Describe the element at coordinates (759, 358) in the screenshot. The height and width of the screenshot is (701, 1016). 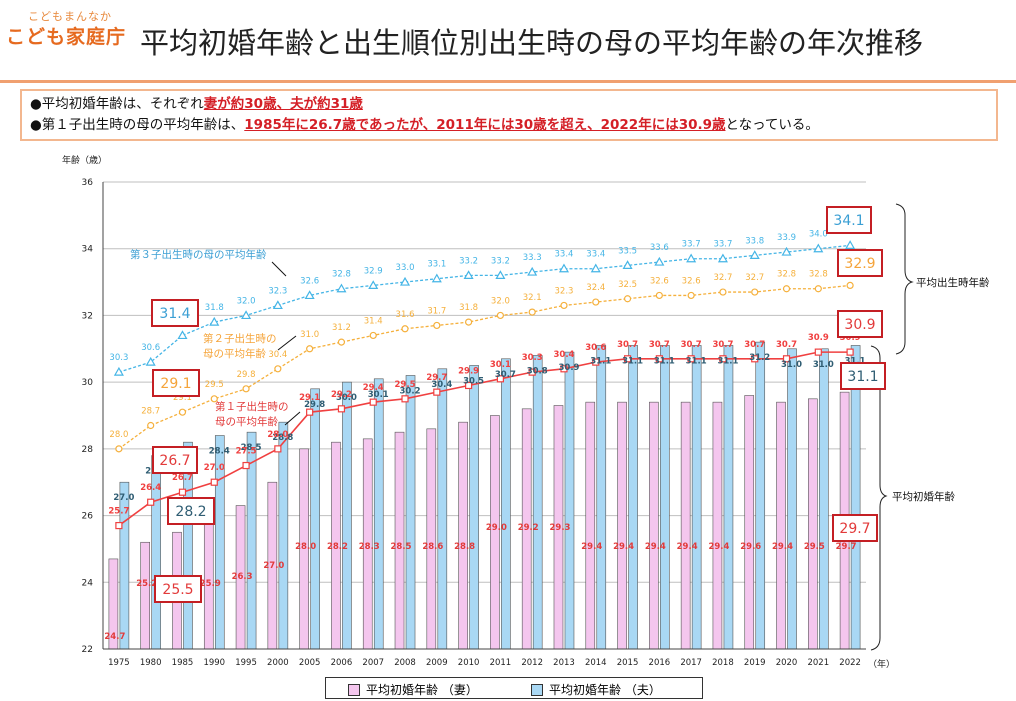
I see `bar-label-husband: 31.2` at that location.